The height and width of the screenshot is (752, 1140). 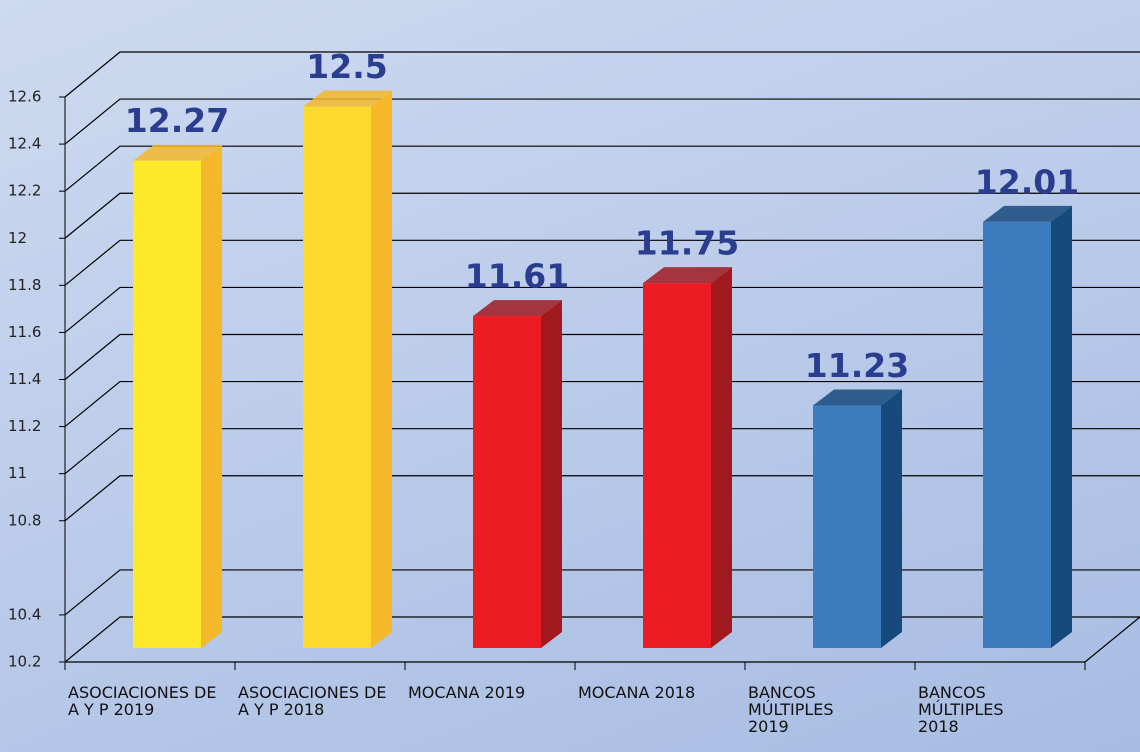 I want to click on y-tick-label: 12.2, so click(x=24, y=191).